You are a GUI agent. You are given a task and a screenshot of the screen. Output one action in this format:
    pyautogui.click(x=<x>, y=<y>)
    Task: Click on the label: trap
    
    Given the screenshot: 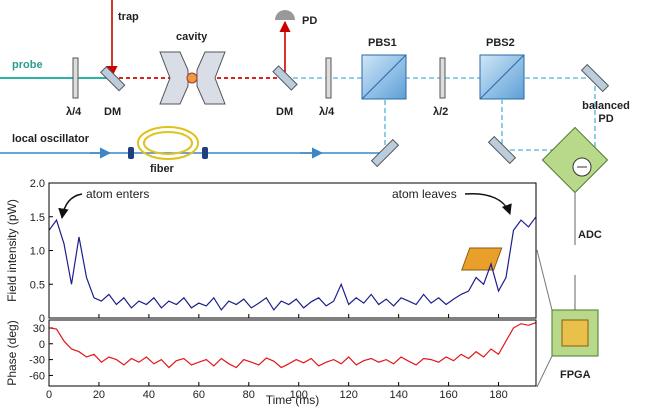 What is the action you would take?
    pyautogui.click(x=128, y=17)
    